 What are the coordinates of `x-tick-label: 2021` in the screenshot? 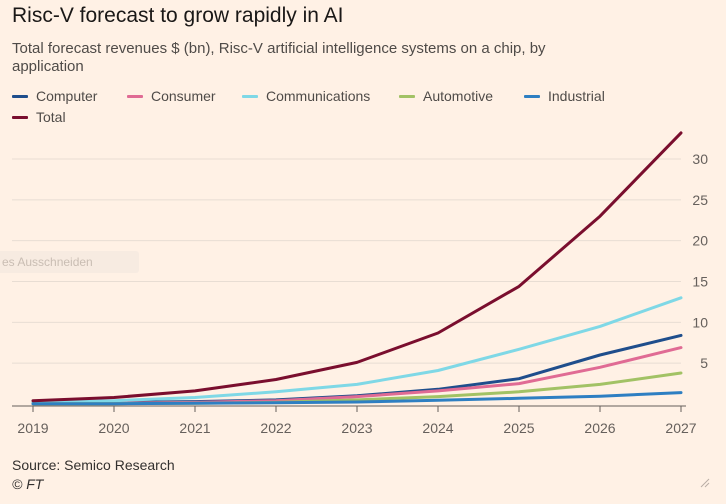 It's located at (194, 428).